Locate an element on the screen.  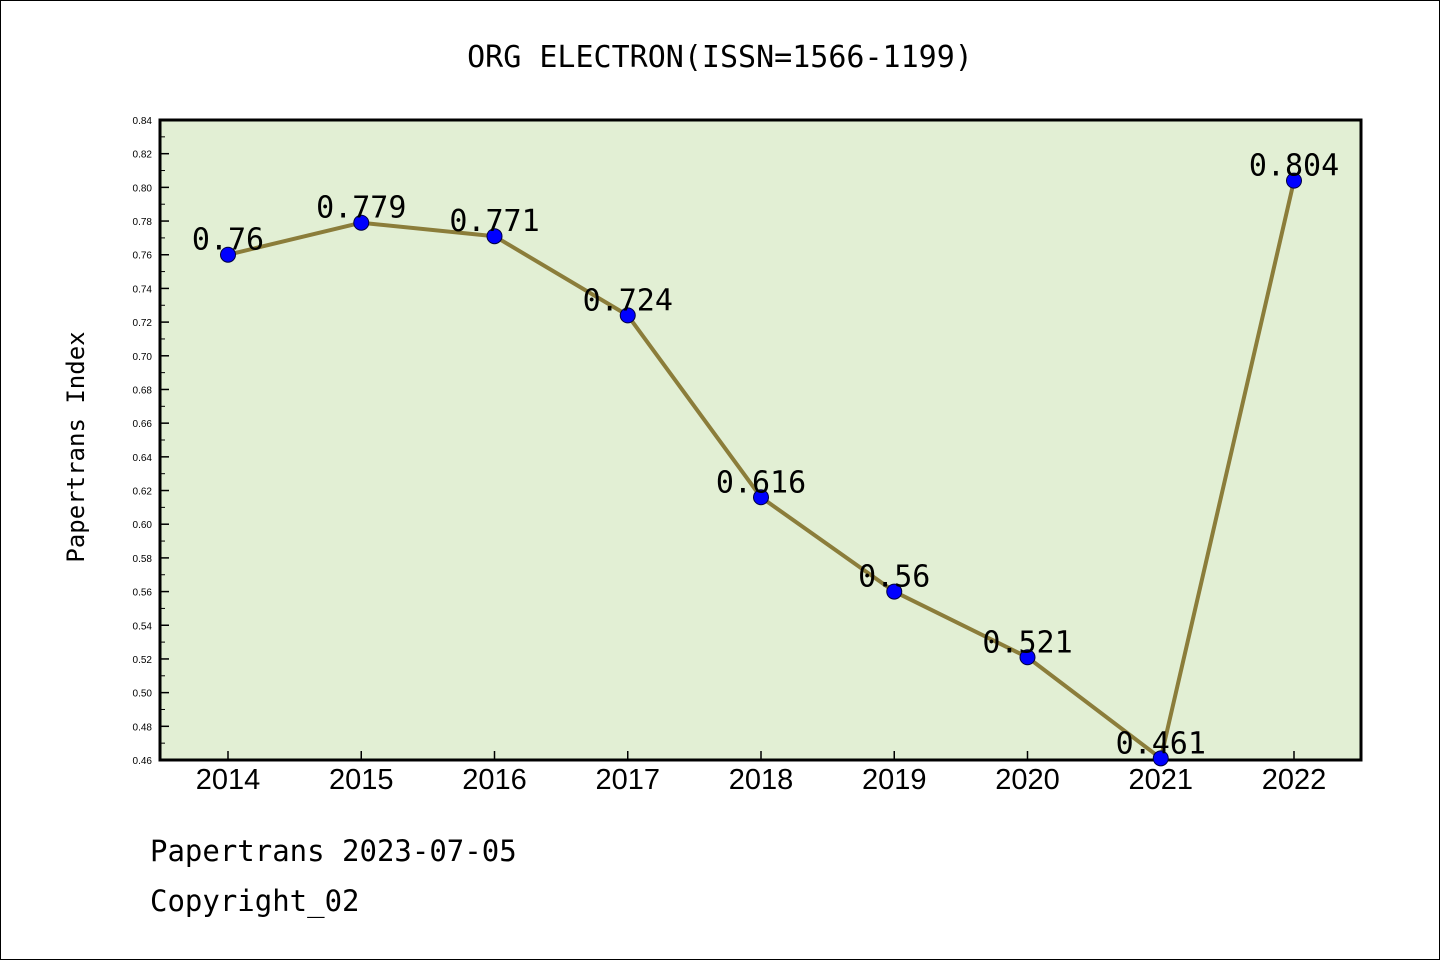
y-axis-label: Papertrans Index is located at coordinates (76, 446).